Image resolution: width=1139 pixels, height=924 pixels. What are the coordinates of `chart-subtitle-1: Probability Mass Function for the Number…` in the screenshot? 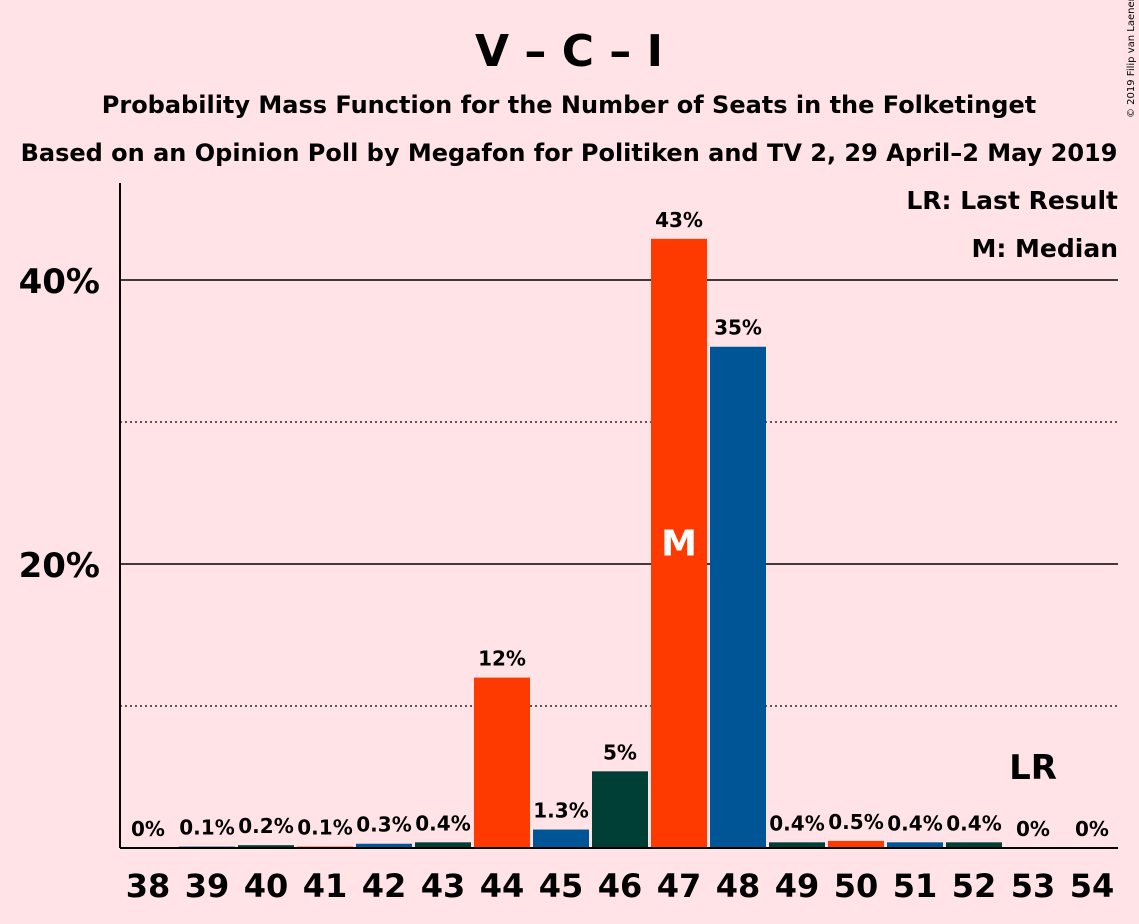 It's located at (569, 105).